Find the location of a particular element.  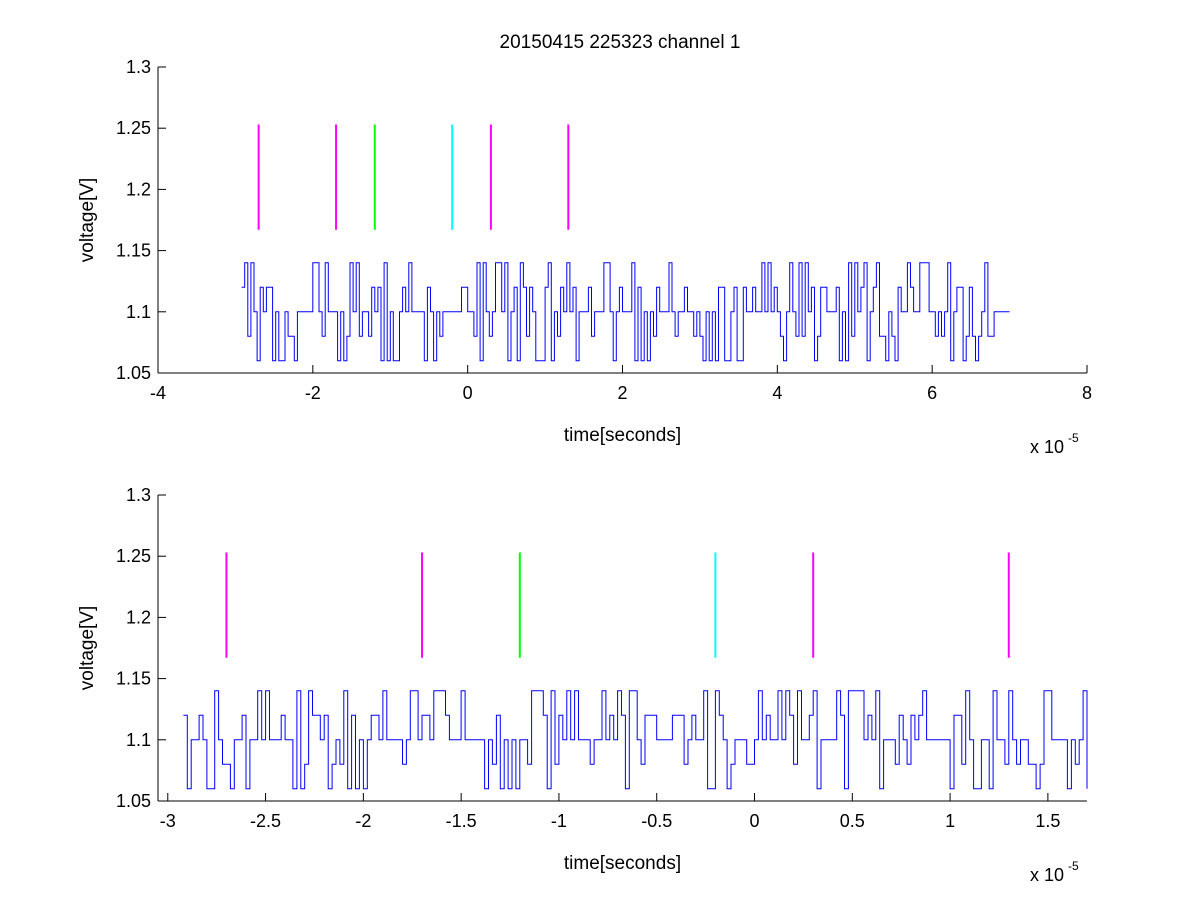

x-tick-label: 0.5 is located at coordinates (852, 821).